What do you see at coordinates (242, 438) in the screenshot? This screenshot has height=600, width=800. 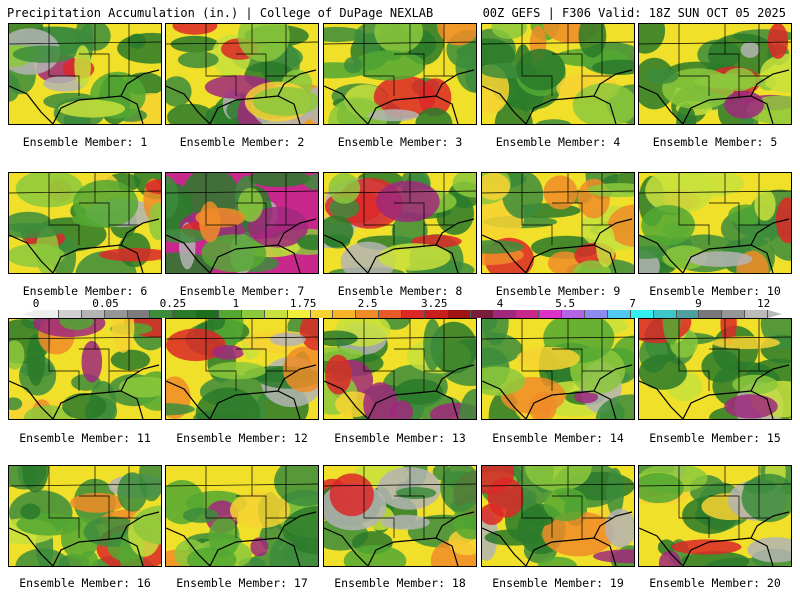 I see `ensemble-member-label: Ensemble Member: 12` at bounding box center [242, 438].